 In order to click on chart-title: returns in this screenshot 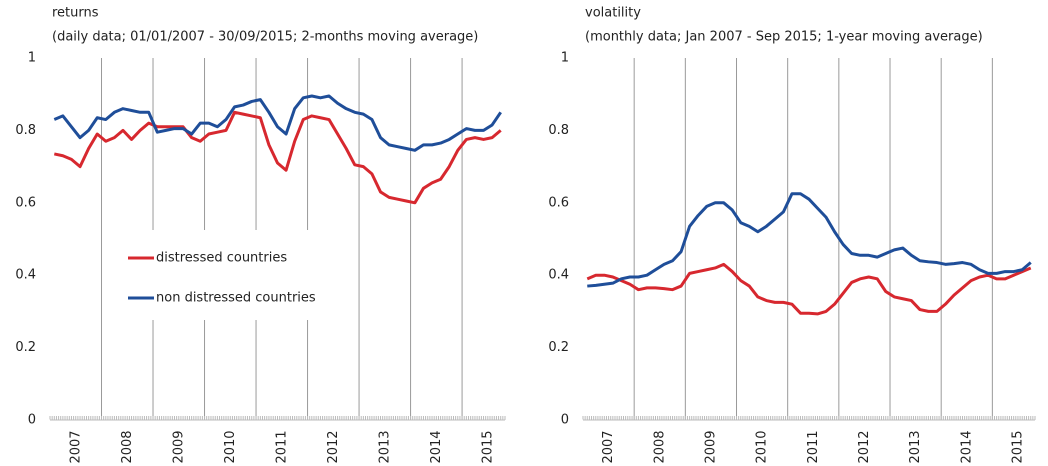, I will do `click(75, 13)`.